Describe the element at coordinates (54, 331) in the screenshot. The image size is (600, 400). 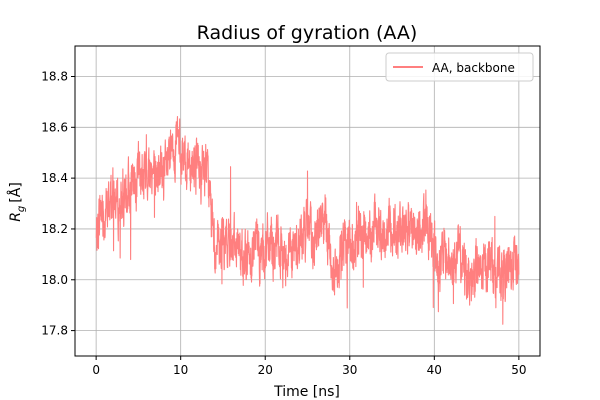
I see `y-tick-label: 17.8` at that location.